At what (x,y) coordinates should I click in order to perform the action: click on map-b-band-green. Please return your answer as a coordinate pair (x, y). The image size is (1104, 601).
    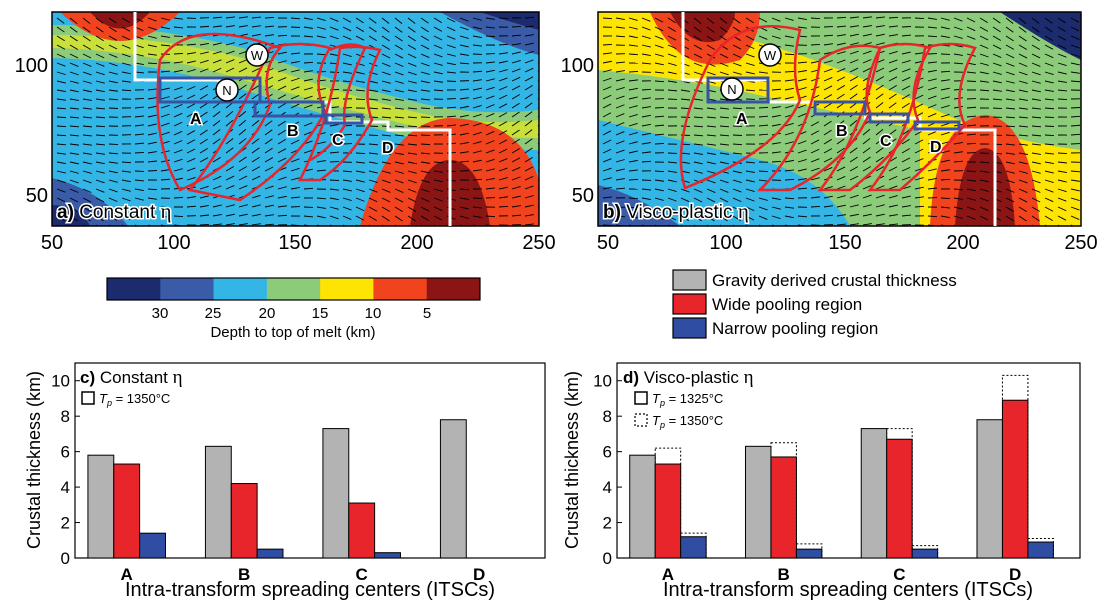
    Looking at the image, I should click on (749, 123).